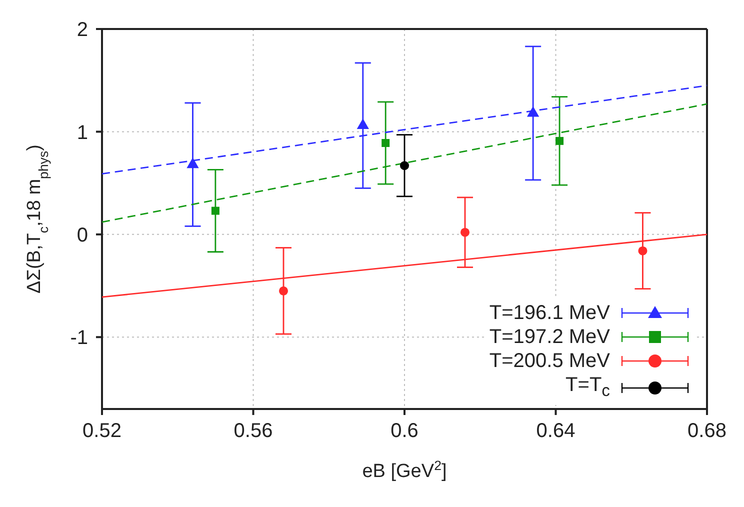 This screenshot has height=507, width=744. I want to click on y-tick-label: 0, so click(82, 235).